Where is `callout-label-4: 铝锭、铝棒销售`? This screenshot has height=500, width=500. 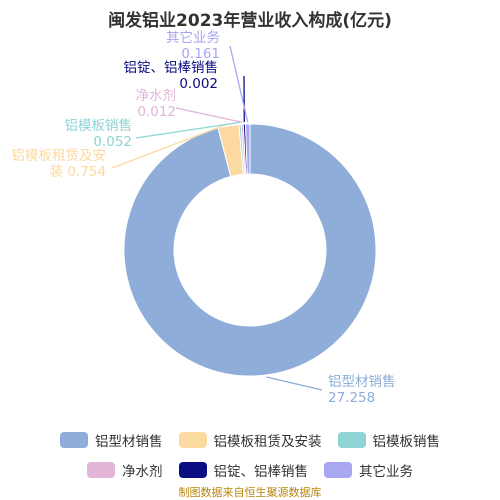 callout-label-4: 铝锭、铝棒销售 is located at coordinates (171, 68).